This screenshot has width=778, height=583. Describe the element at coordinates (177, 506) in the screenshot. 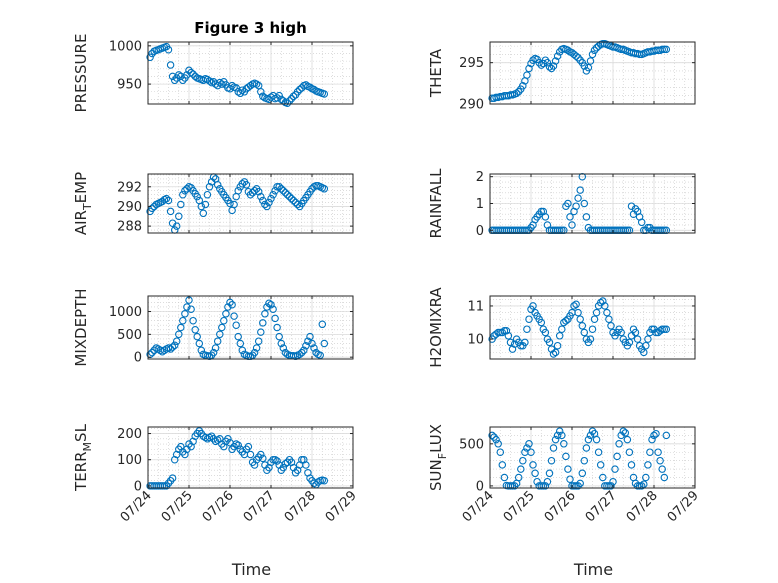

I see `x-tick-label: 07/25` at that location.